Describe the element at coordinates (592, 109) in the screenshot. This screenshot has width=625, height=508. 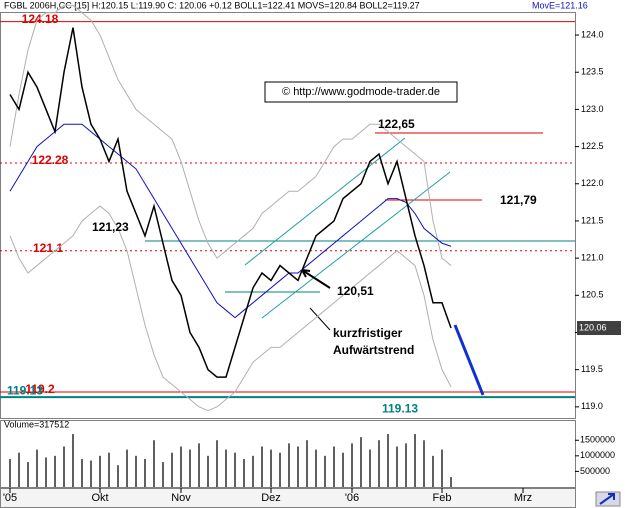
I see `y-tick-label: 123.0` at that location.